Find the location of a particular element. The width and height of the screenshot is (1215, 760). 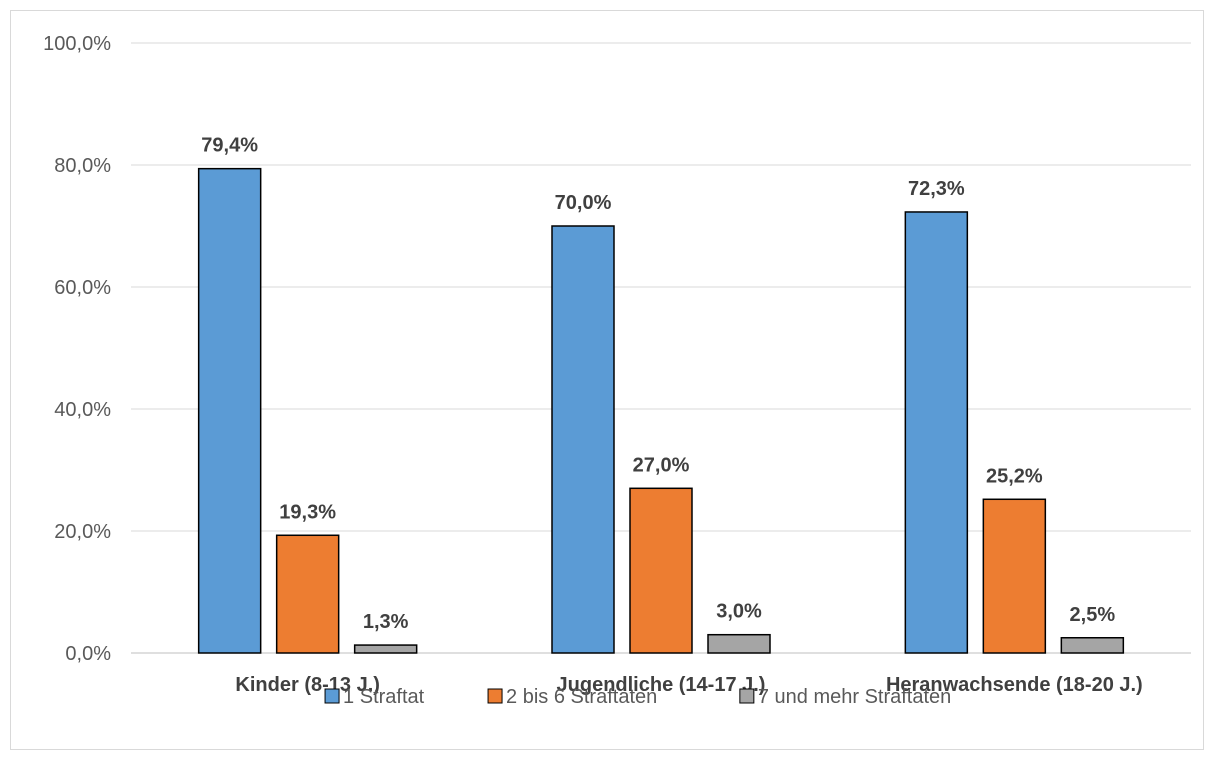

y-tick-label: 100,0% is located at coordinates (77, 44).